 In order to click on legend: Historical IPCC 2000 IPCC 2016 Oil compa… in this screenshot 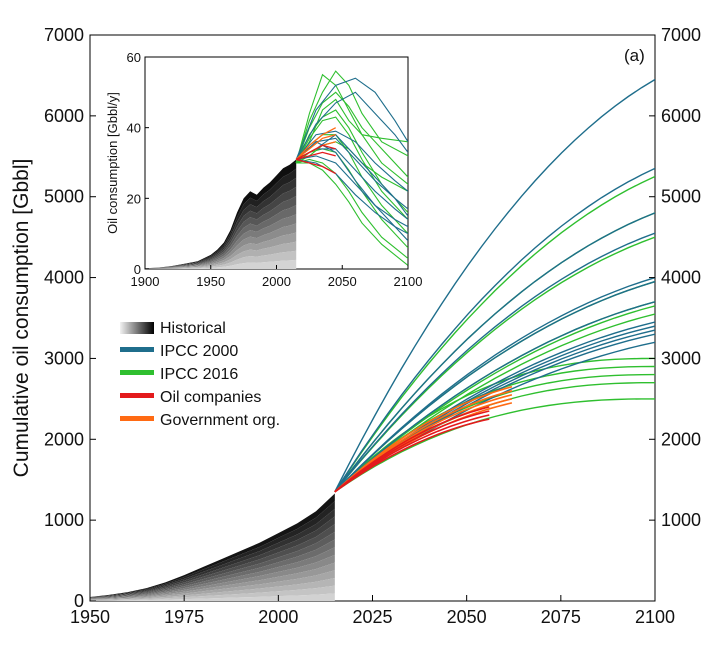, I will do `click(200, 374)`.